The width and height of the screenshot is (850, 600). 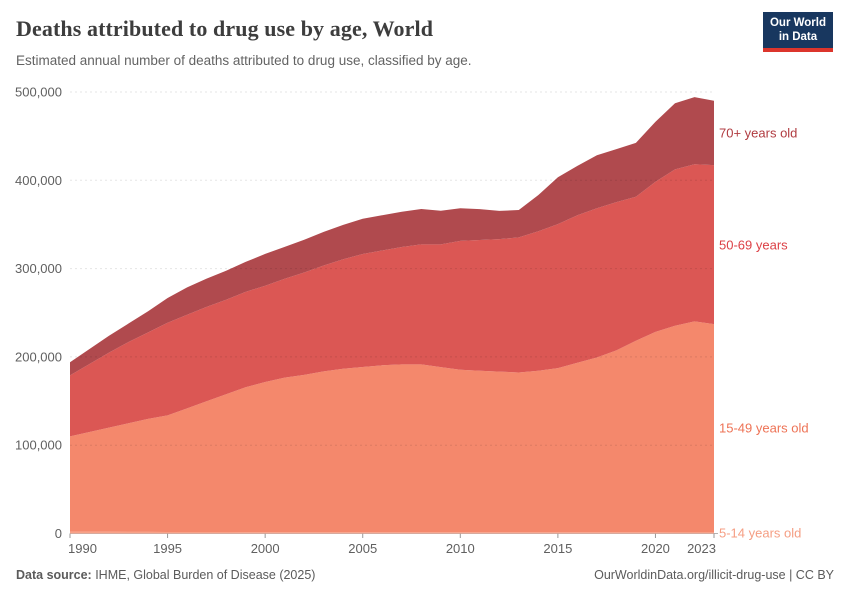 I want to click on x-axis-tick-label: 2020, so click(x=655, y=548).